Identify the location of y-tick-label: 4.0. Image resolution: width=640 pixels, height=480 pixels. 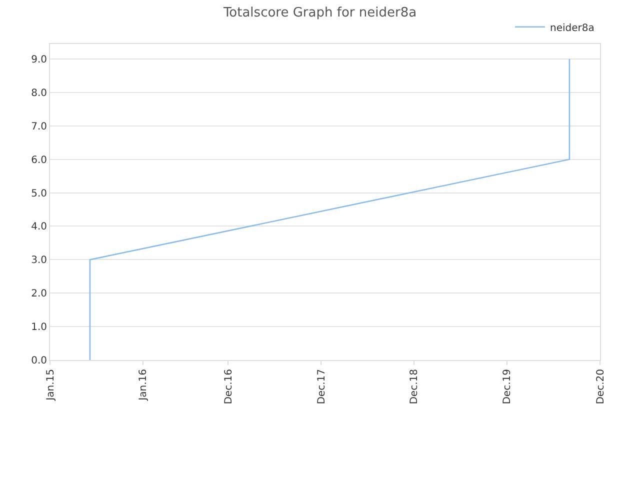
(39, 227).